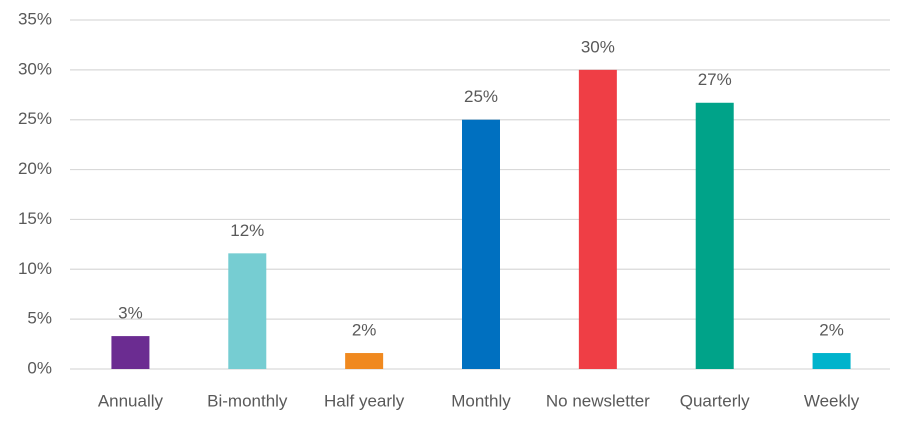 The height and width of the screenshot is (441, 903). I want to click on x-tick-label: Weekly, so click(832, 400).